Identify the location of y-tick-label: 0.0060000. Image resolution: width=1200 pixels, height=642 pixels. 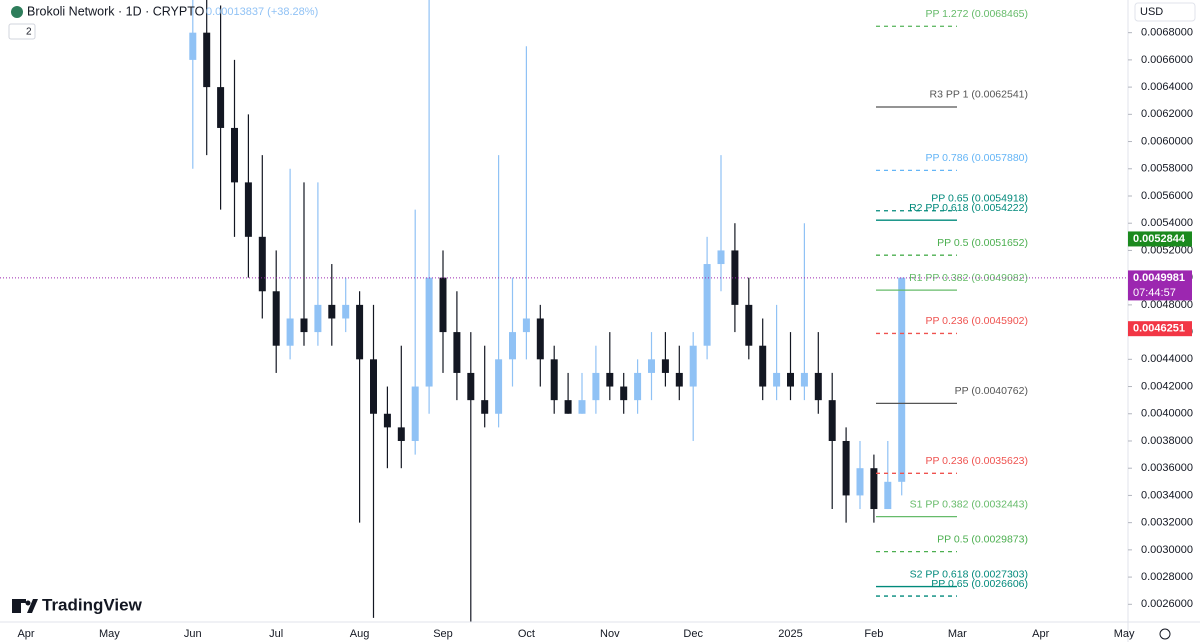
(1167, 141).